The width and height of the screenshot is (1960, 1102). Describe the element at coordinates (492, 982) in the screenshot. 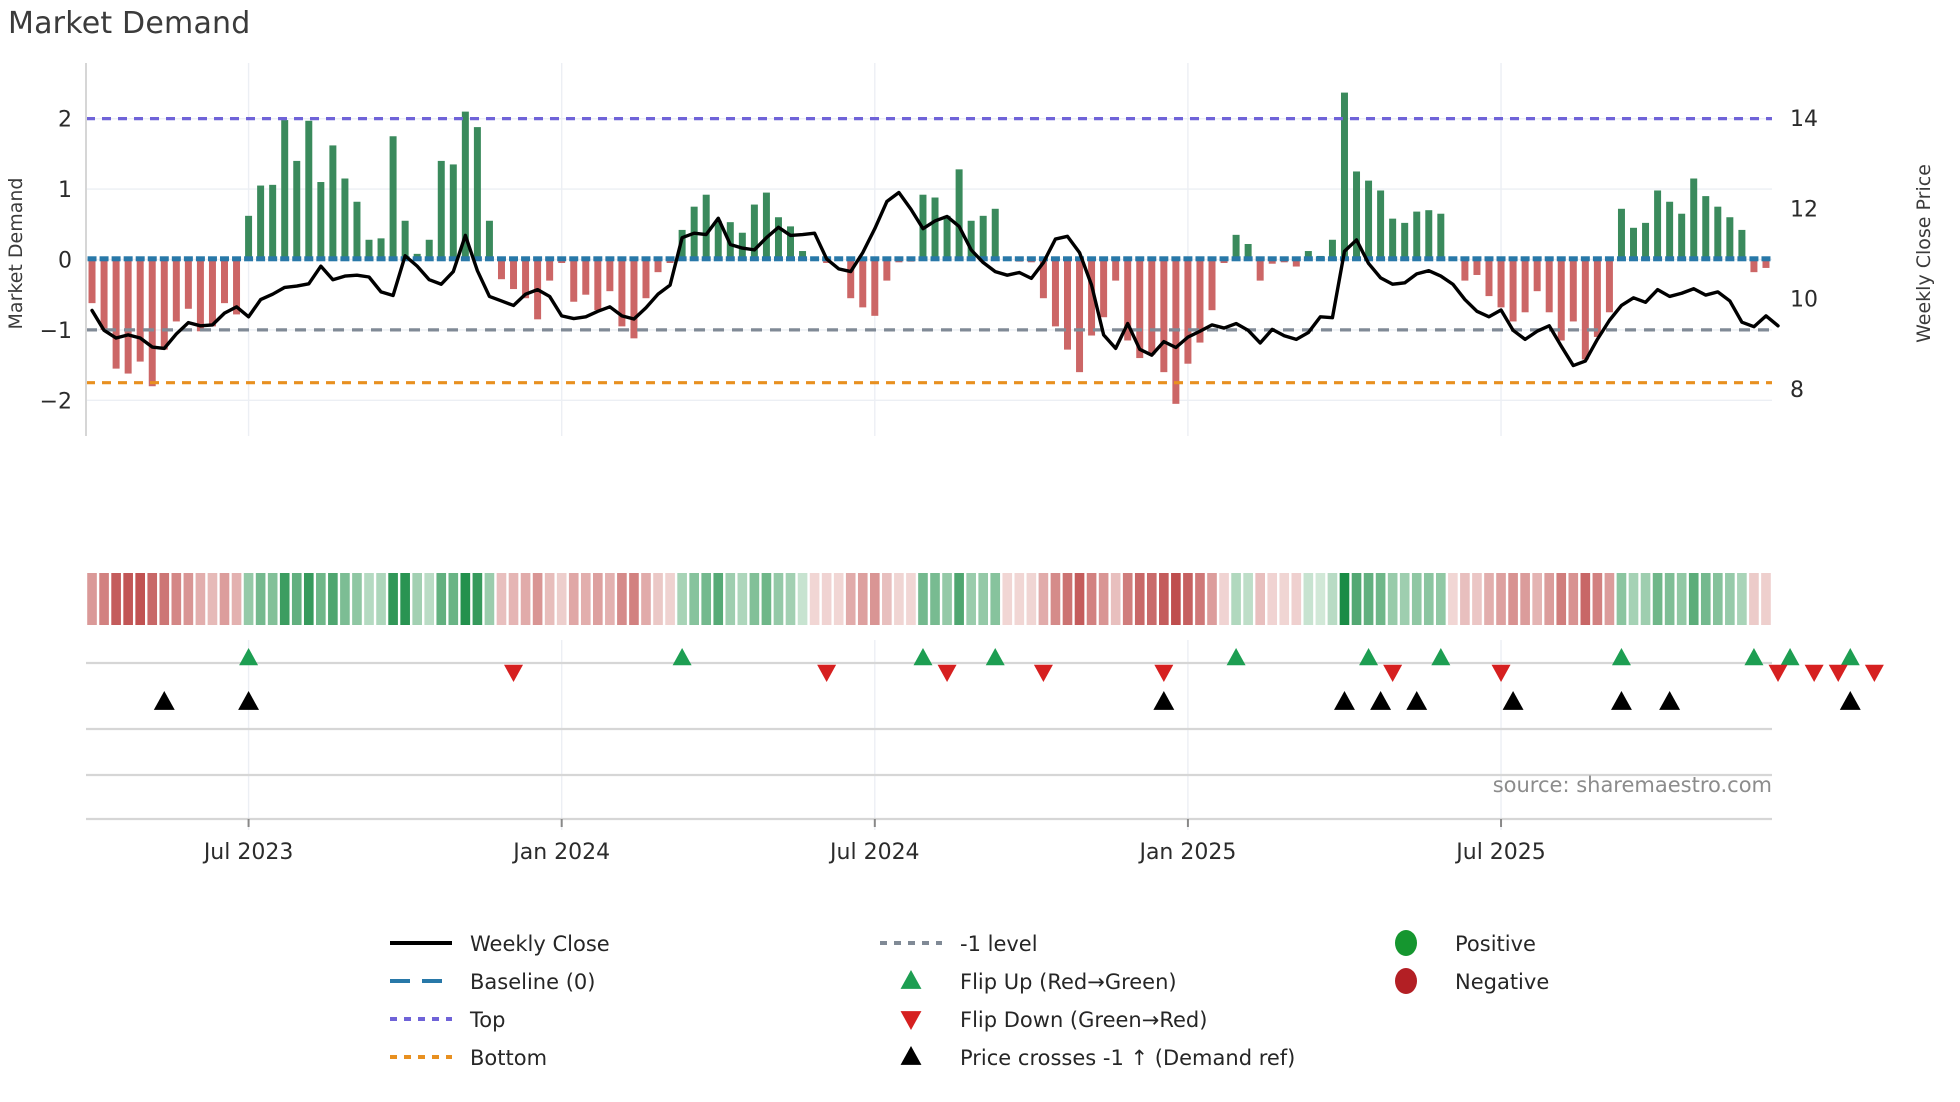

I see `legend-item: Baseline (0)` at that location.